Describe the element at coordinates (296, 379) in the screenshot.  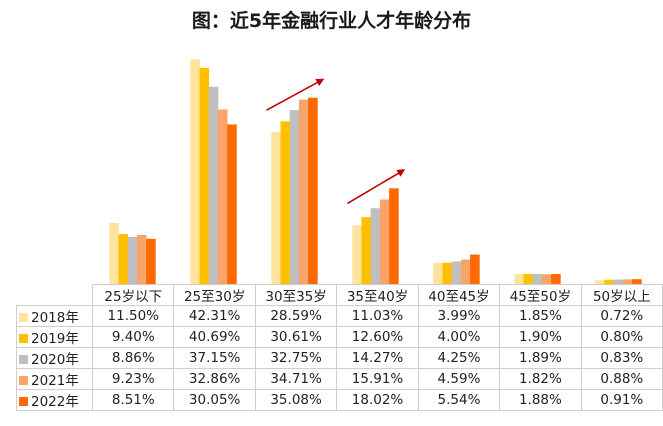
I see `data-label: 34.71%` at that location.